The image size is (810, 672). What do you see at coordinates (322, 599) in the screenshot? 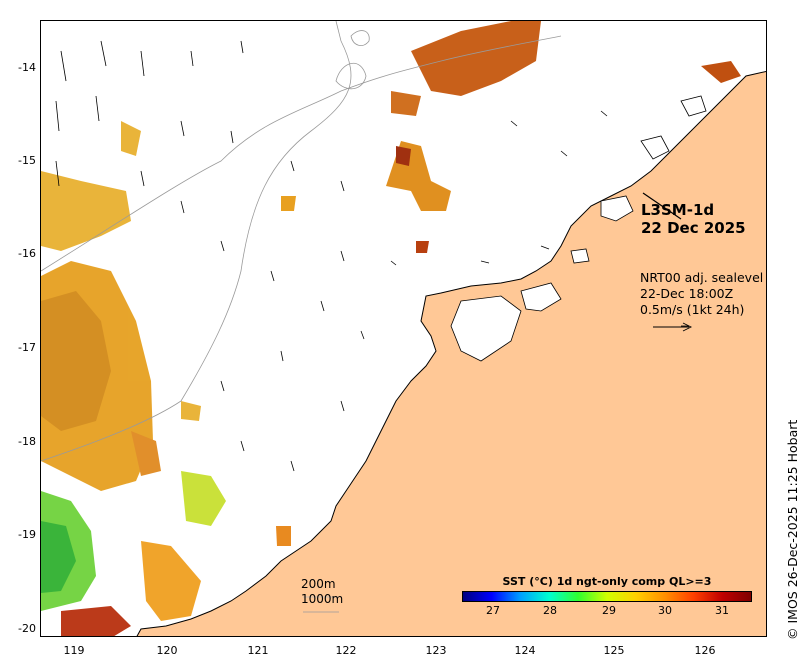
I see `isobath-1000-label: 1000m` at bounding box center [322, 599].